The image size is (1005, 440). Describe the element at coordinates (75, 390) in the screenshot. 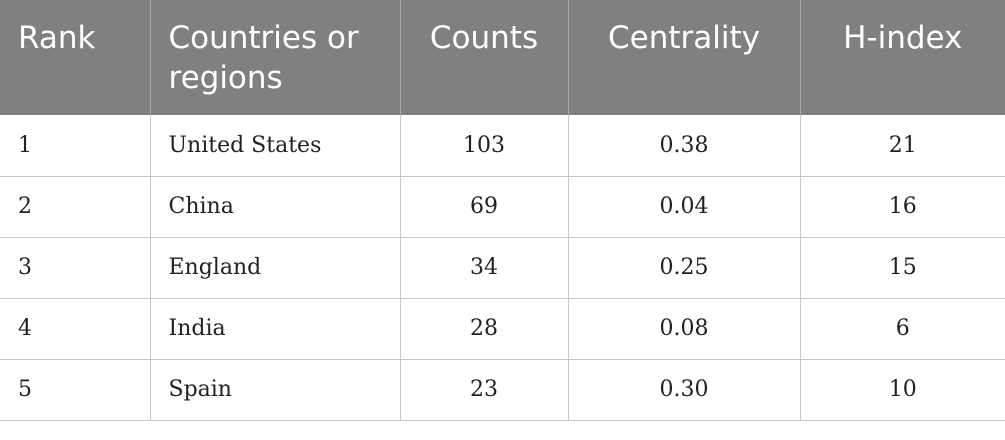

I see `table-cell: 5` at that location.